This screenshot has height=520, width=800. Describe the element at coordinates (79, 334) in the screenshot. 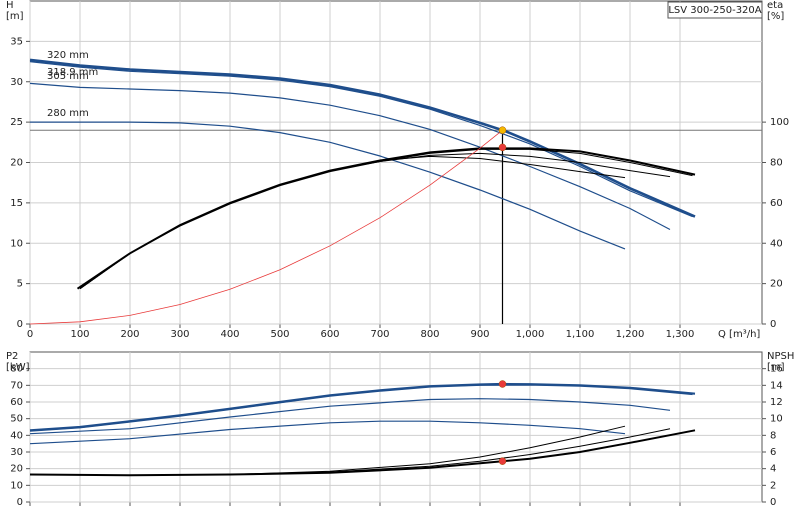

I see `x-tick-label: 100` at that location.